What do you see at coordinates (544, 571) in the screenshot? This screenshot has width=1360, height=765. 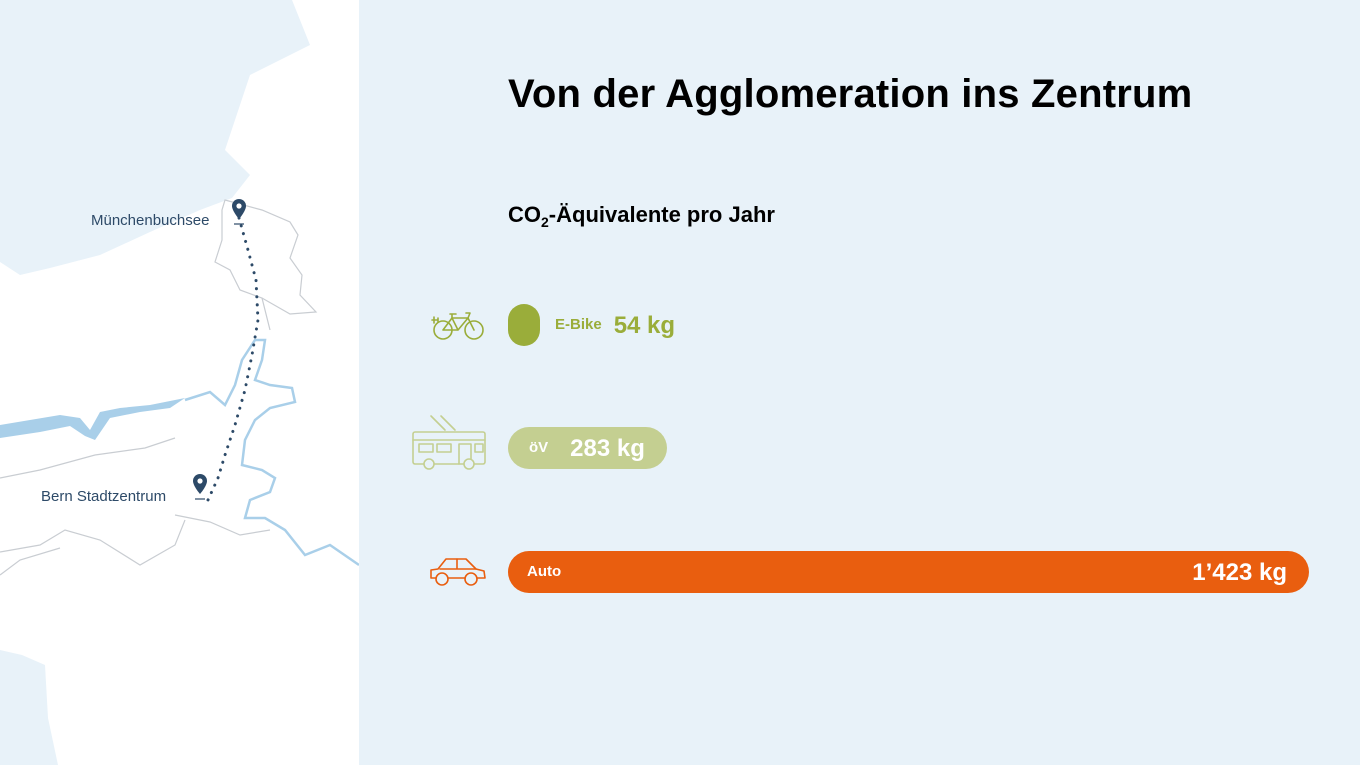 I see `bar-label-auto: Auto` at bounding box center [544, 571].